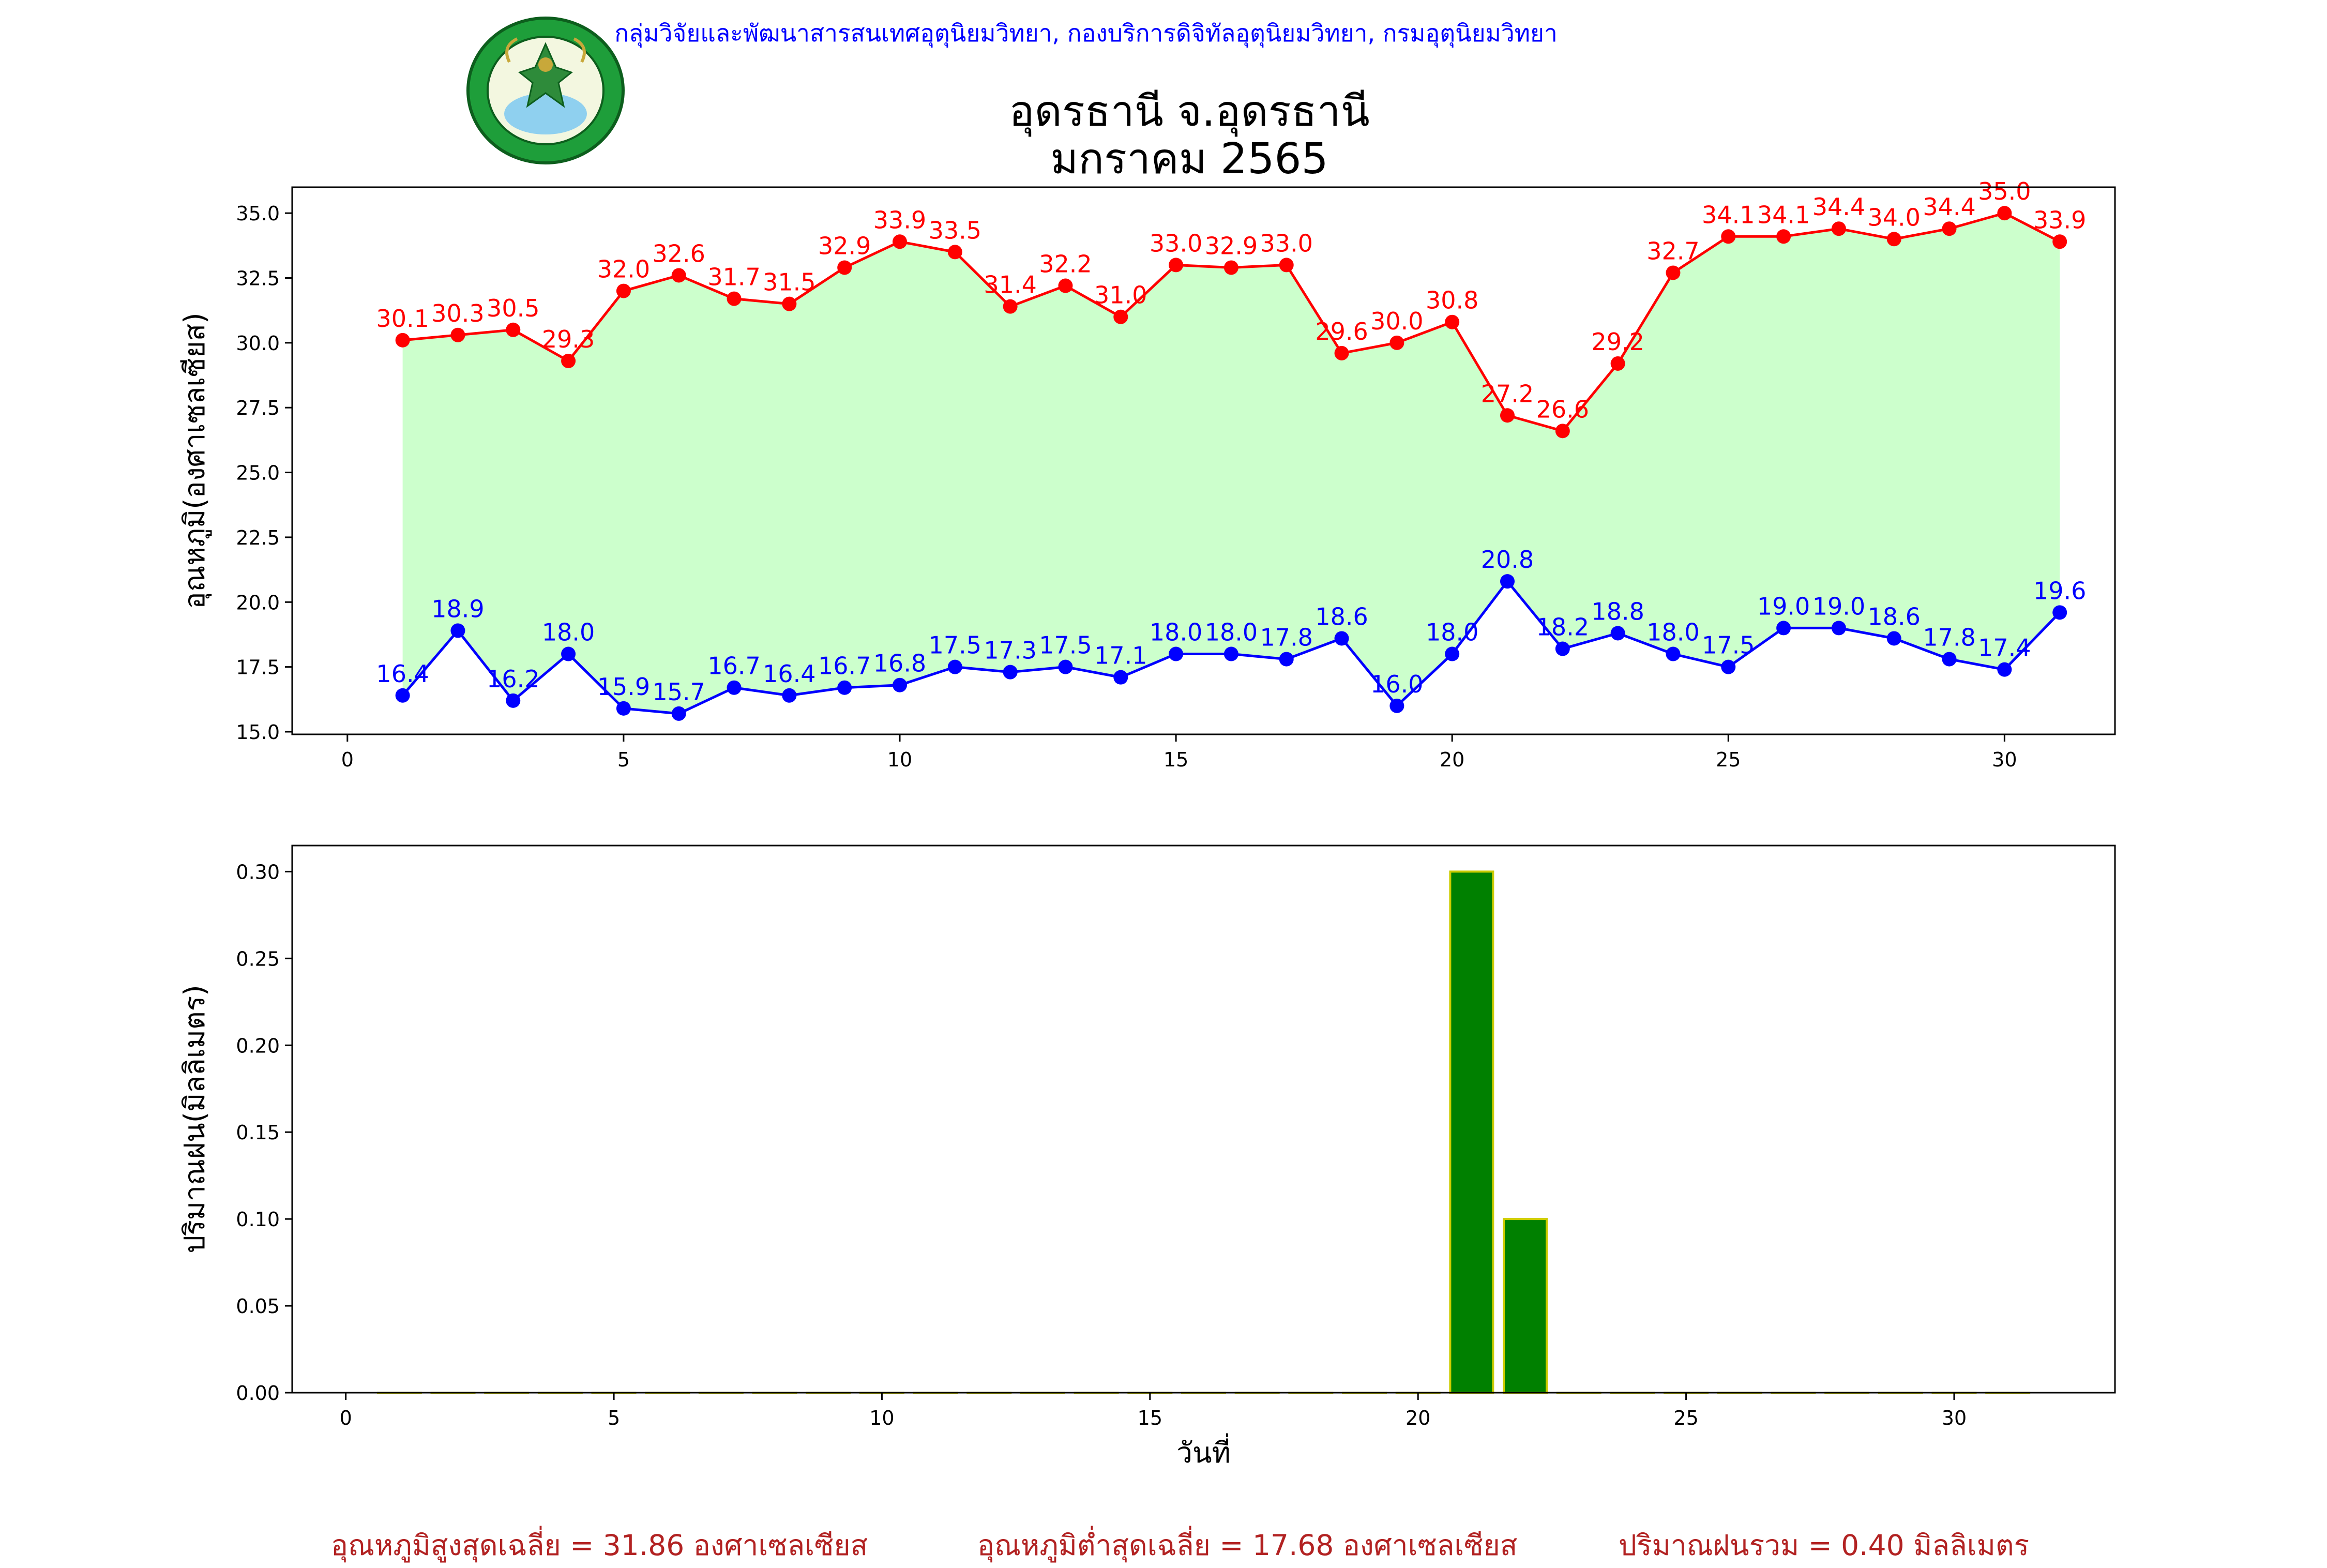  I want to click on max-temp-data-label: 33.5, so click(955, 230).